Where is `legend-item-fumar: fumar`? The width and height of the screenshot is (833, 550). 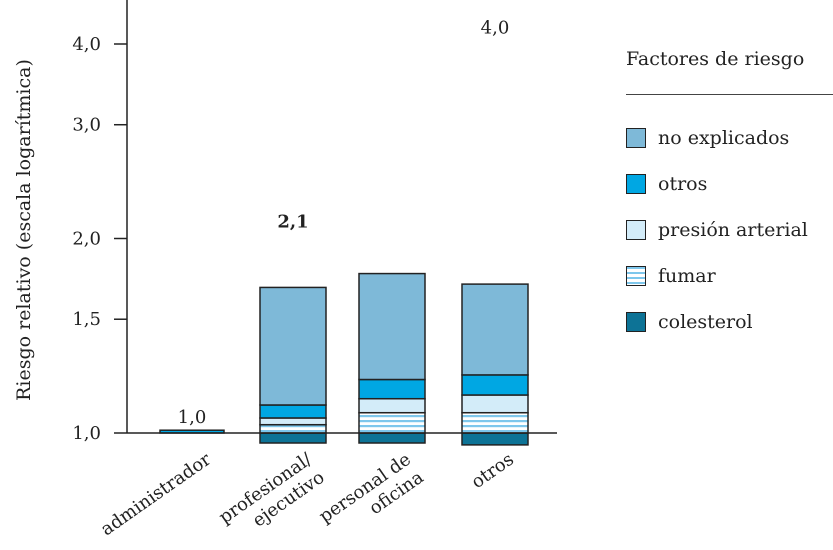
legend-item-fumar: fumar is located at coordinates (671, 276).